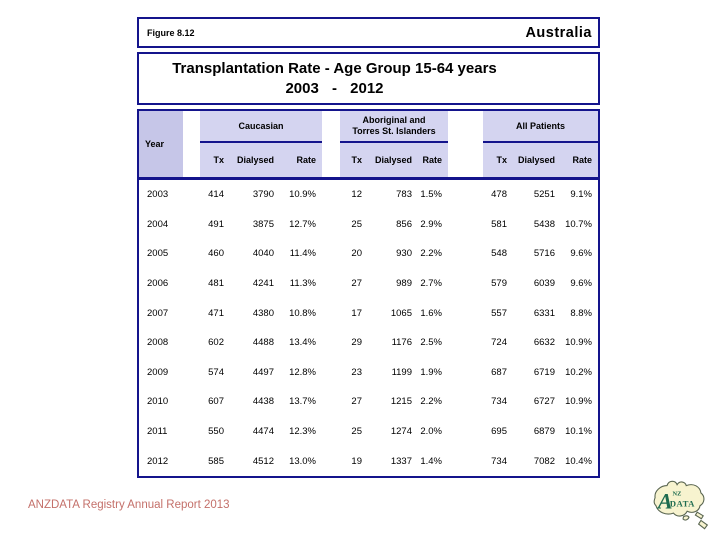 The image size is (720, 540). I want to click on value-cell: 471, so click(216, 313).